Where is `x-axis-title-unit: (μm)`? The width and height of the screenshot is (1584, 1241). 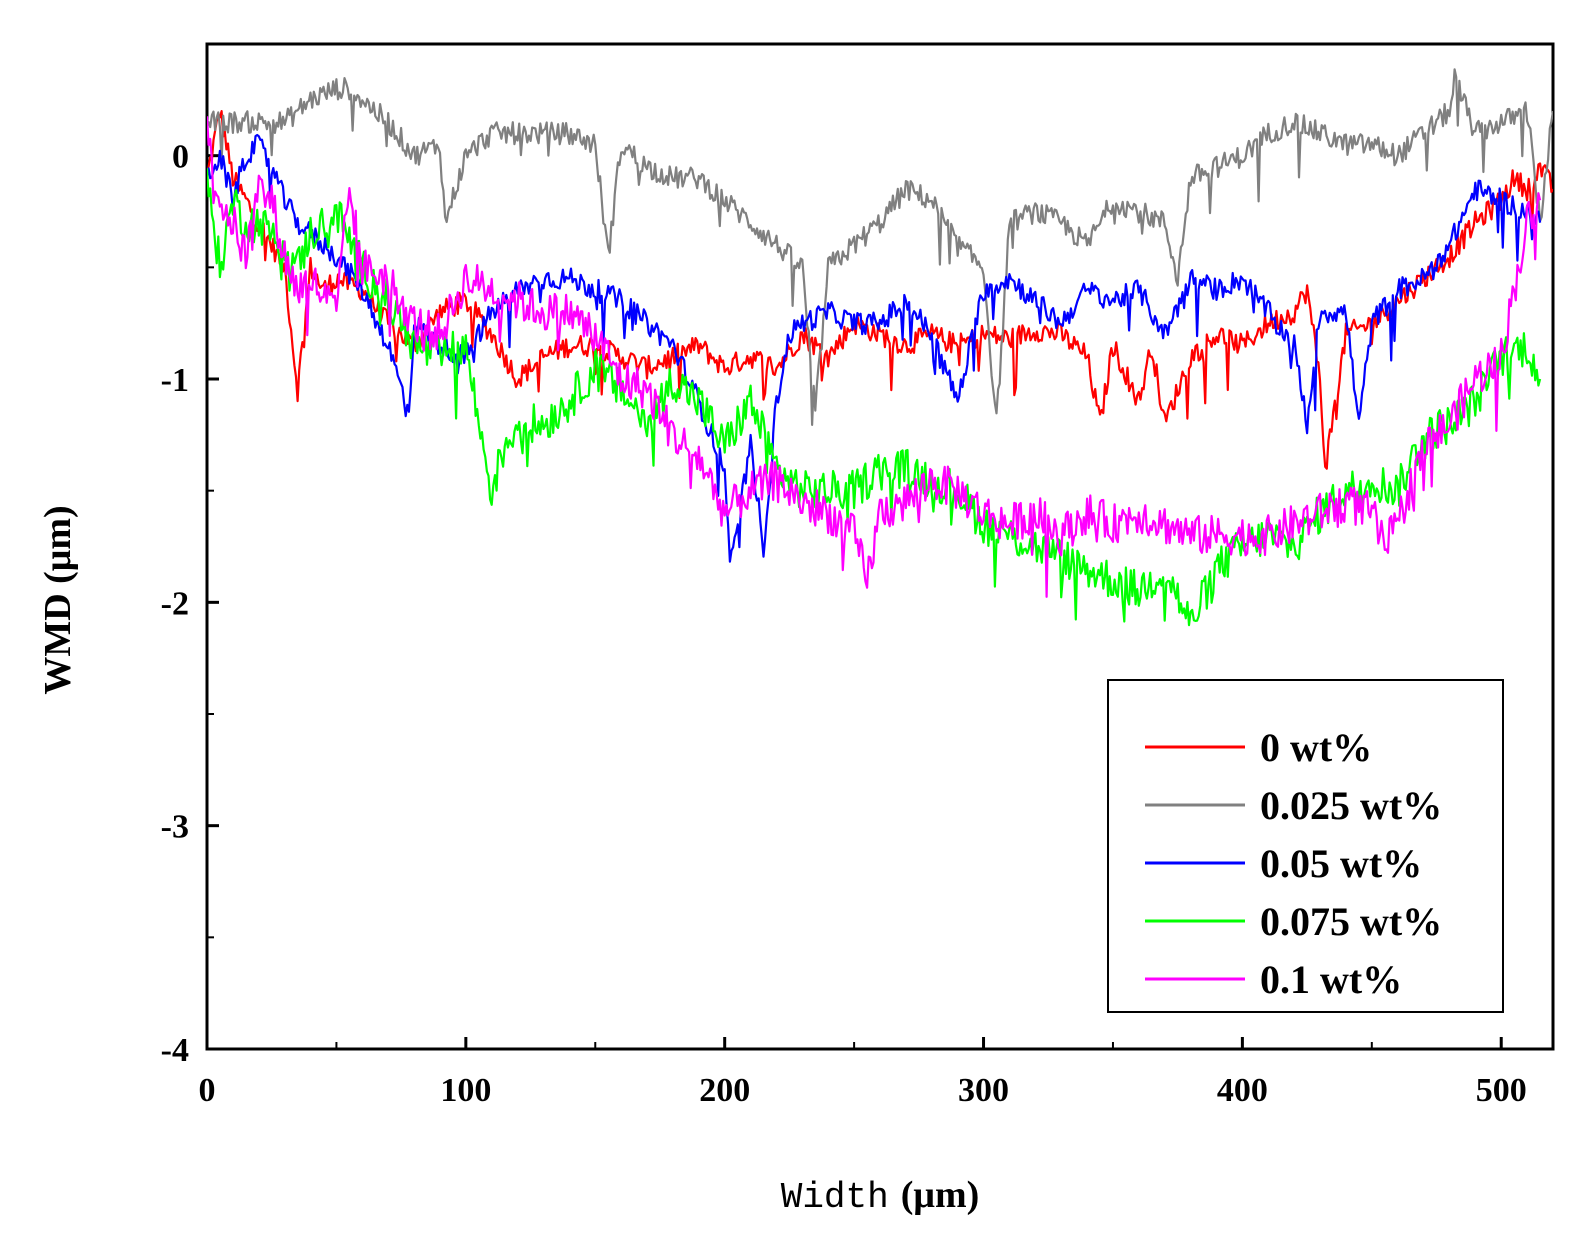 x-axis-title-unit: (μm) is located at coordinates (940, 1195).